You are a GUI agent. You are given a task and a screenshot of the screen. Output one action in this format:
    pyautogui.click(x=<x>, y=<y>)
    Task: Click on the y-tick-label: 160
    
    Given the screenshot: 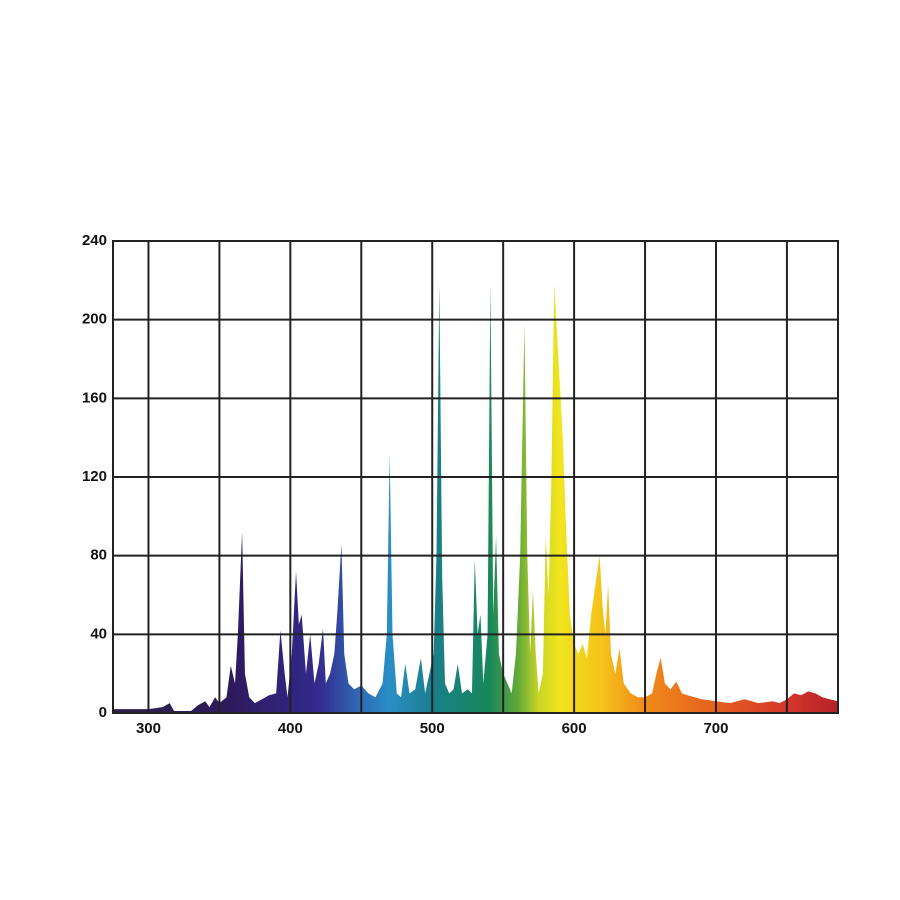 What is the action you would take?
    pyautogui.click(x=94, y=397)
    